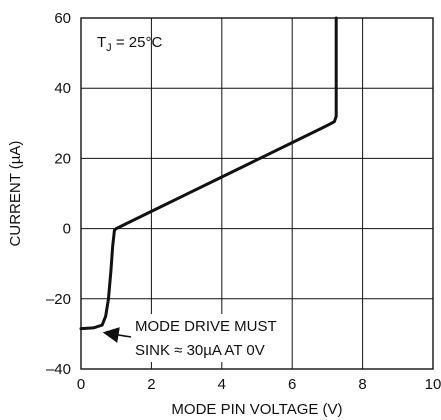 This screenshot has width=441, height=420. I want to click on temperature-label: TJ = 25°C, so click(129, 44).